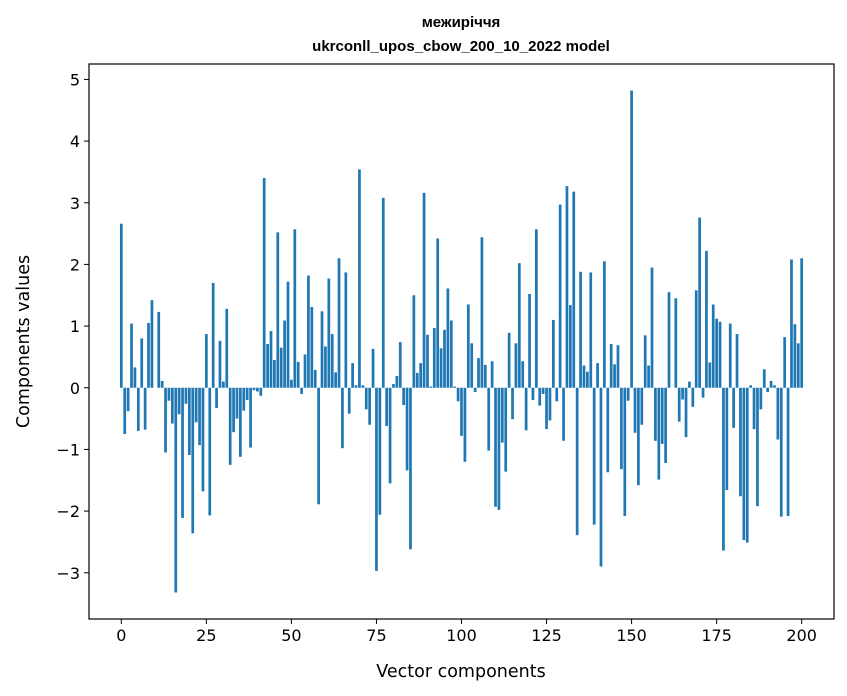 The height and width of the screenshot is (696, 847). I want to click on y-tick-label: 4, so click(75, 141).